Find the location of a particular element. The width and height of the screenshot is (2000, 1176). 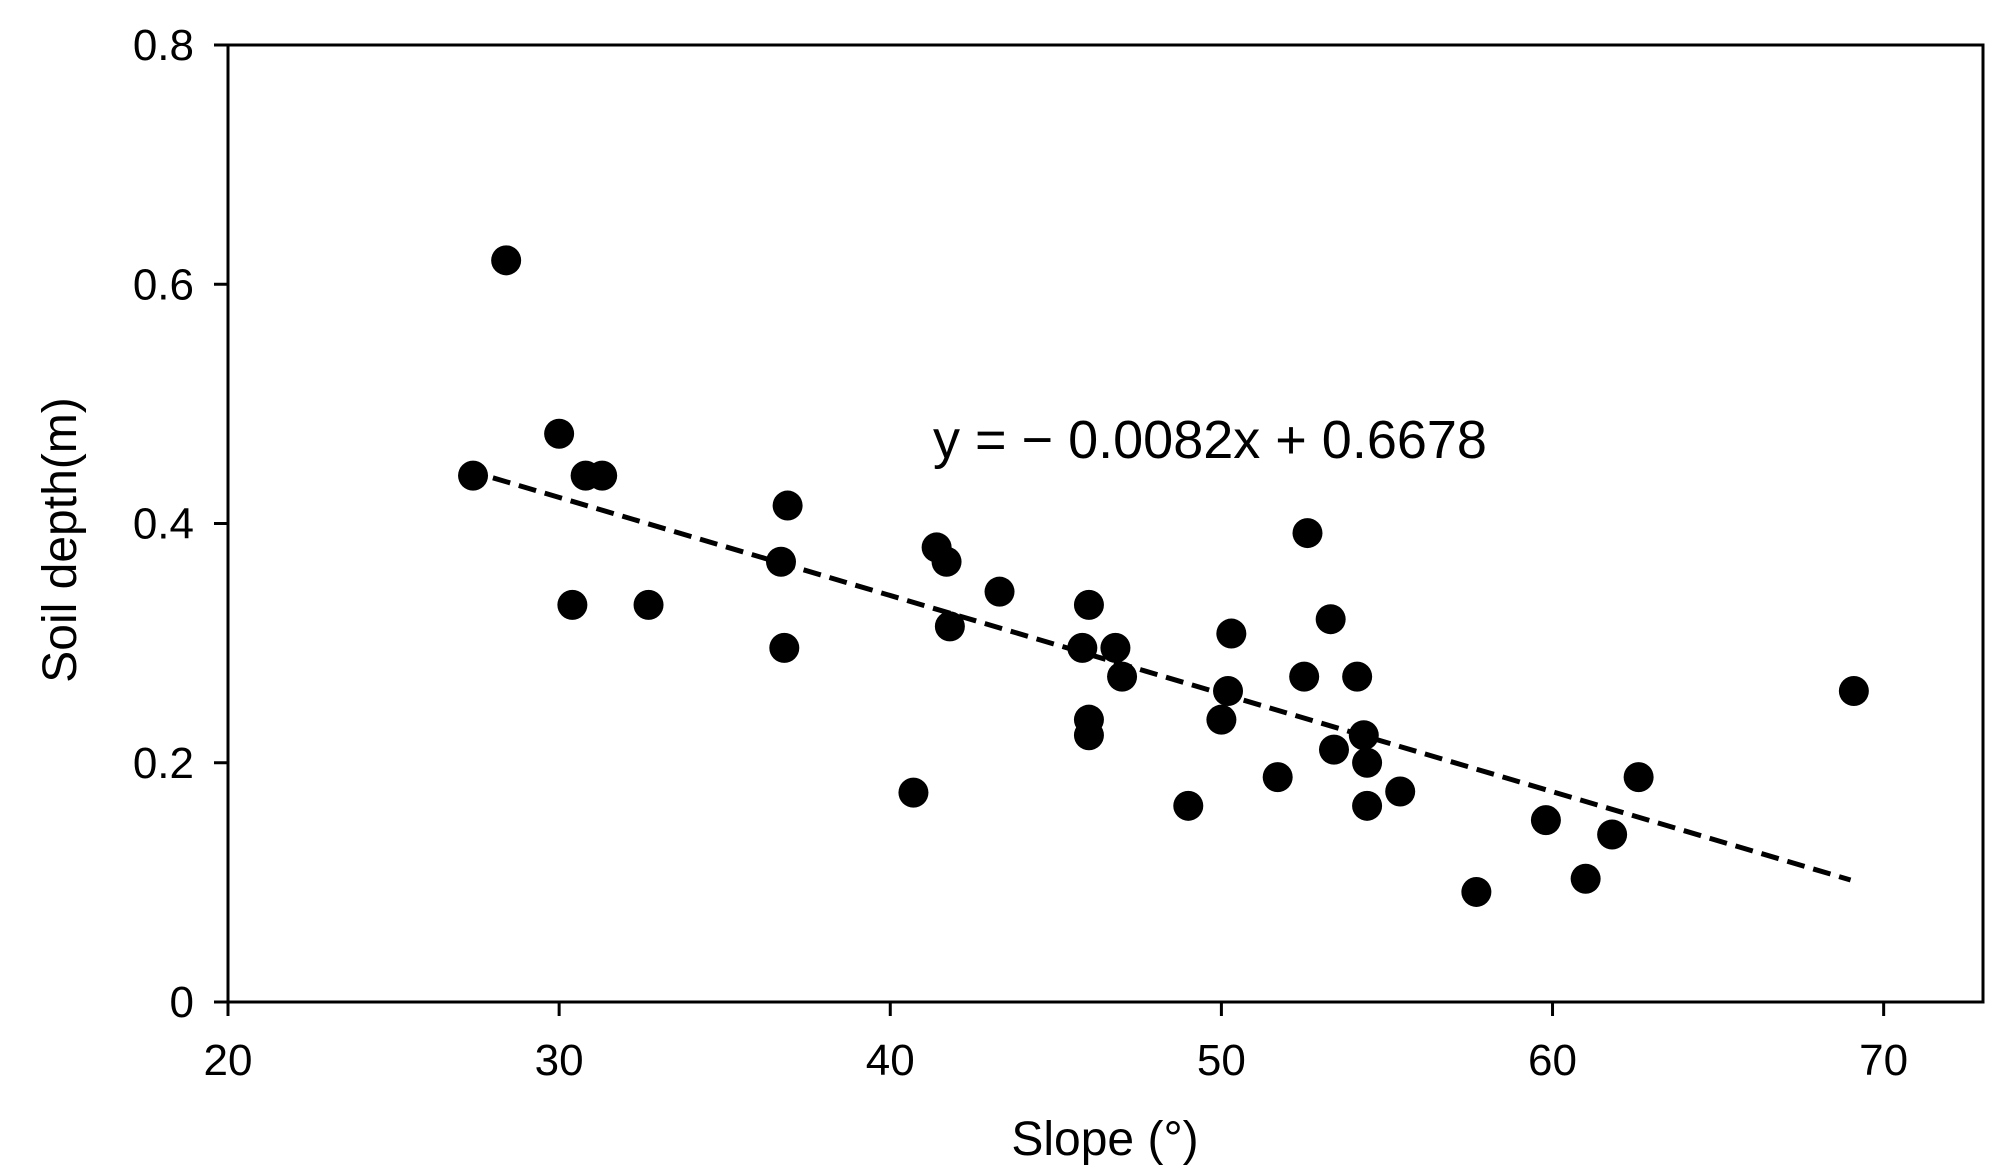

y-axis-title: Soil depth(m) is located at coordinates (60, 539).